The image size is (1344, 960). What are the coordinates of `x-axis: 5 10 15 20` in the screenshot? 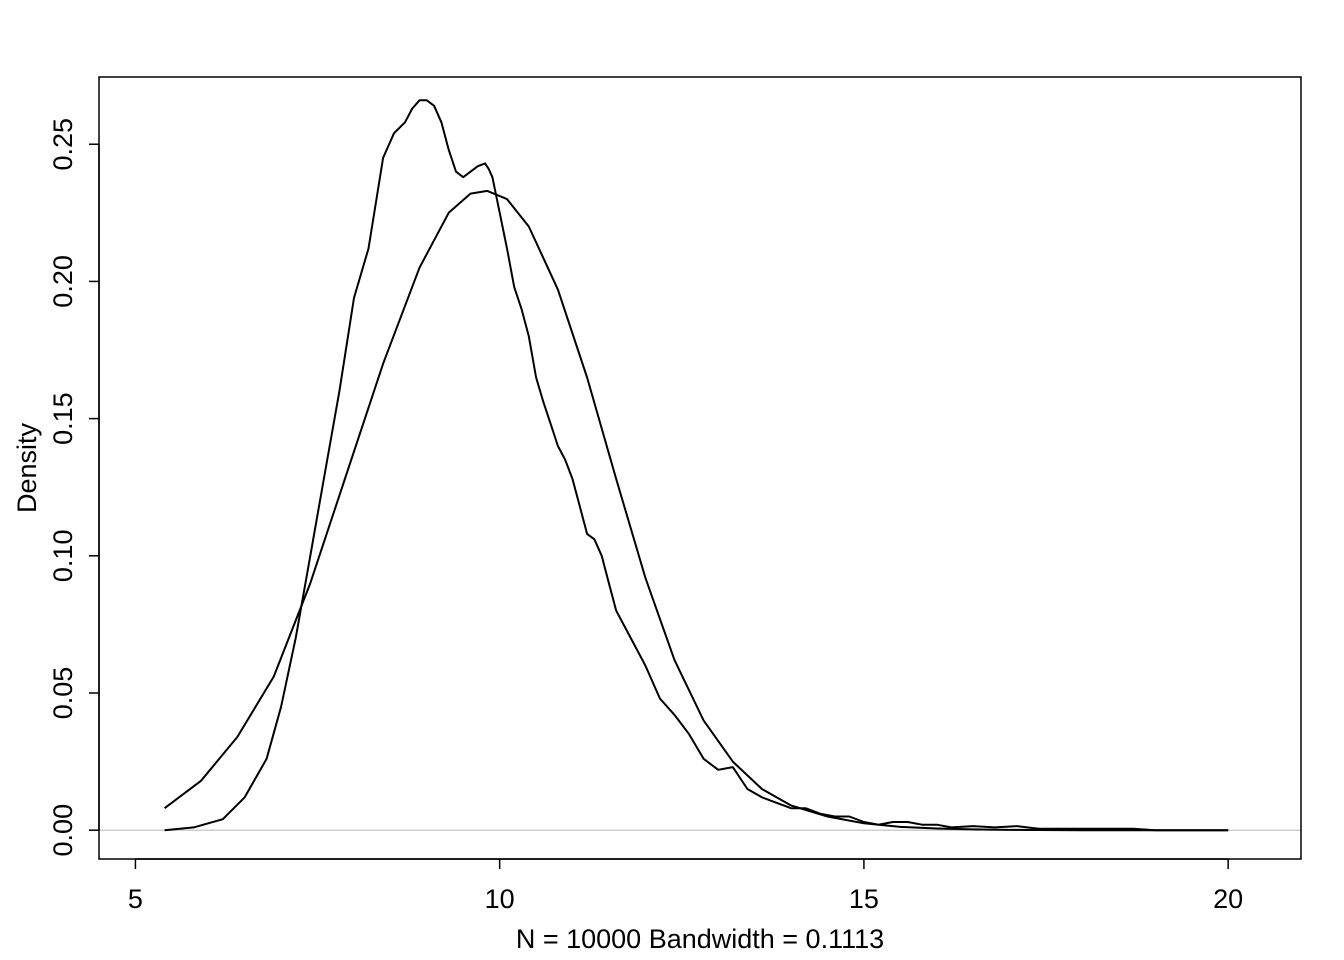 It's located at (685, 886).